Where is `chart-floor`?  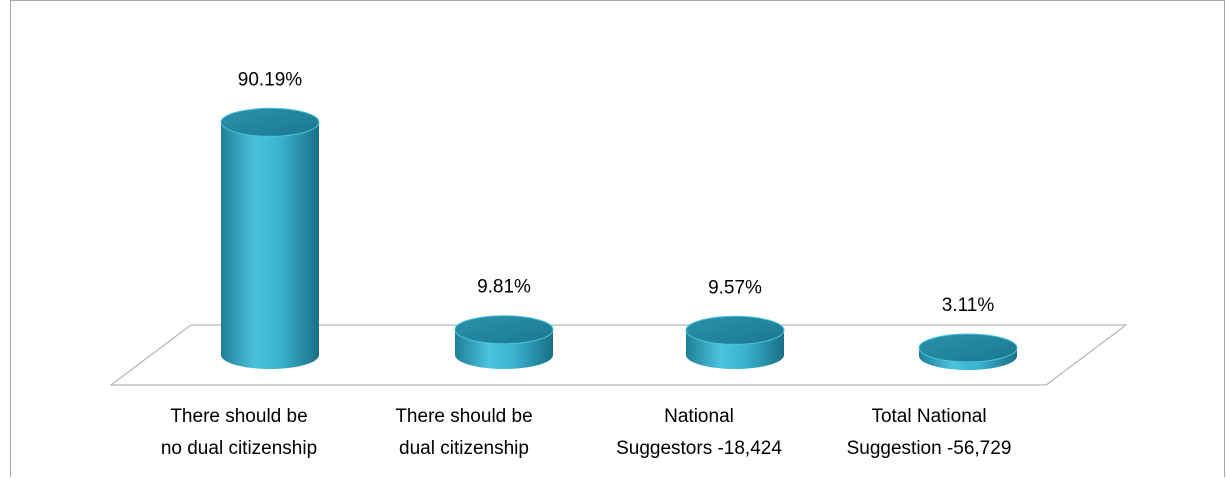 chart-floor is located at coordinates (618, 355).